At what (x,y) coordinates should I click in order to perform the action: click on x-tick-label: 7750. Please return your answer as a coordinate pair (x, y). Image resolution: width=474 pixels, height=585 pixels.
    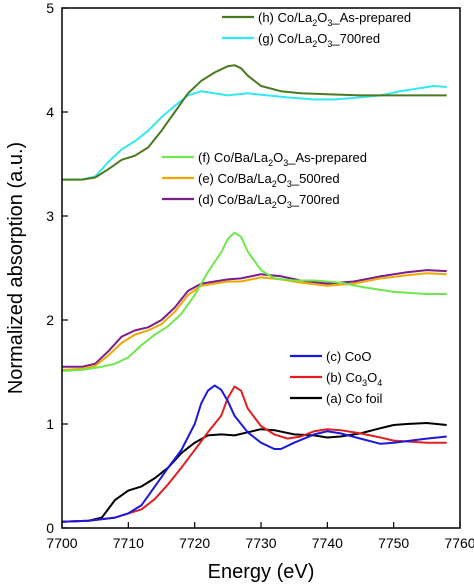
    Looking at the image, I should click on (393, 543).